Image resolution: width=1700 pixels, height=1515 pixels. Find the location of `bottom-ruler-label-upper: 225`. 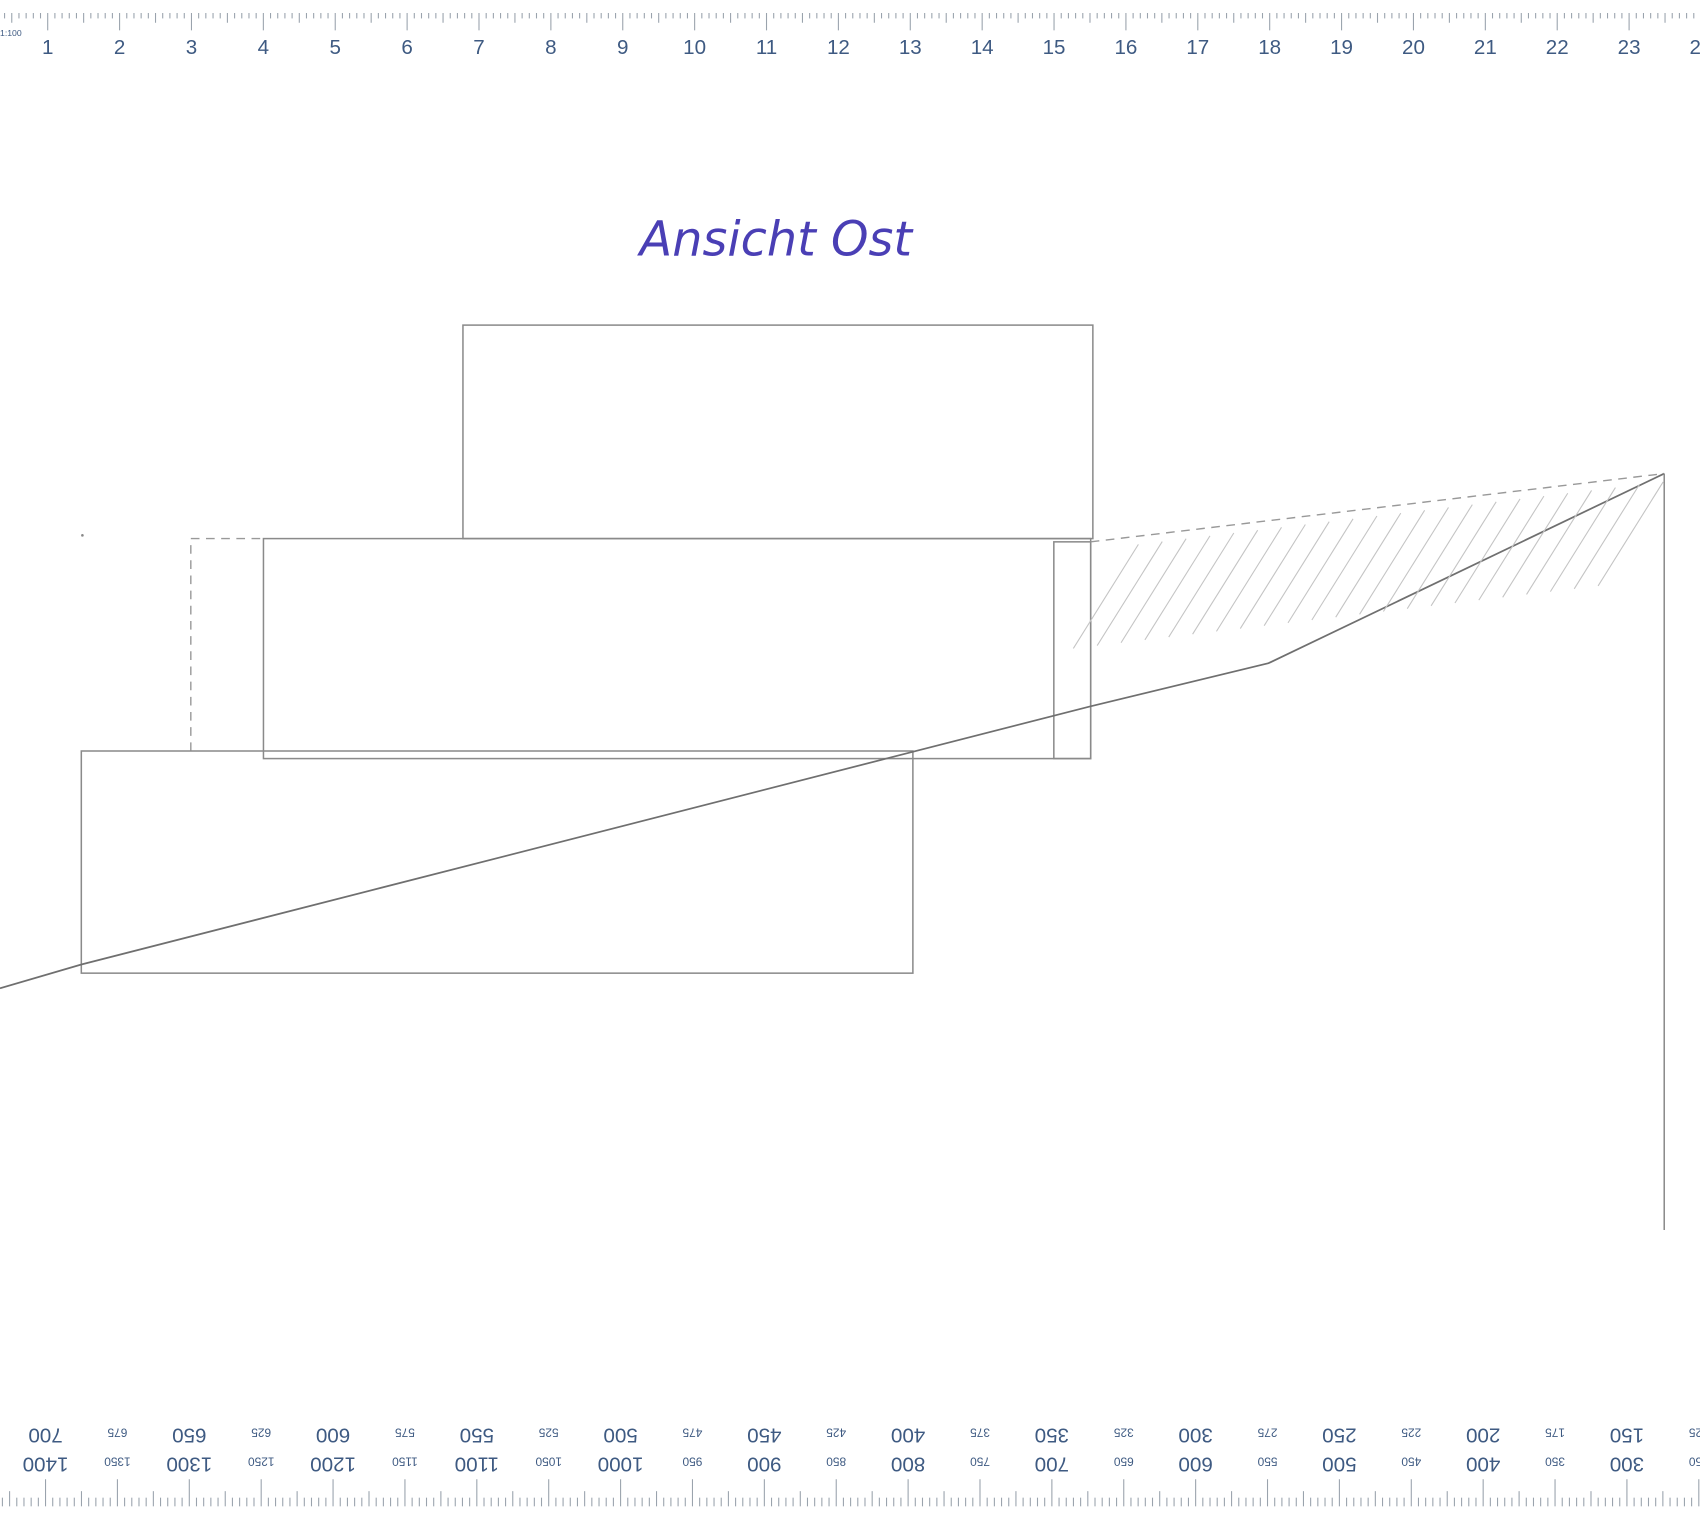

bottom-ruler-label-upper: 225 is located at coordinates (1411, 1432).